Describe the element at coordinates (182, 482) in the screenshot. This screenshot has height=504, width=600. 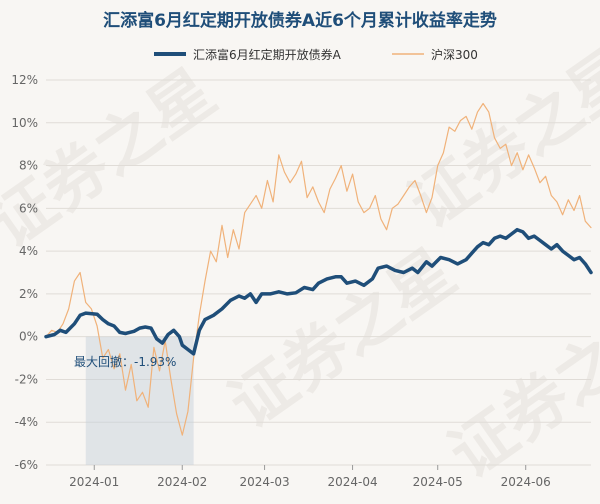
I see `x-tick-label: 2024-02` at that location.